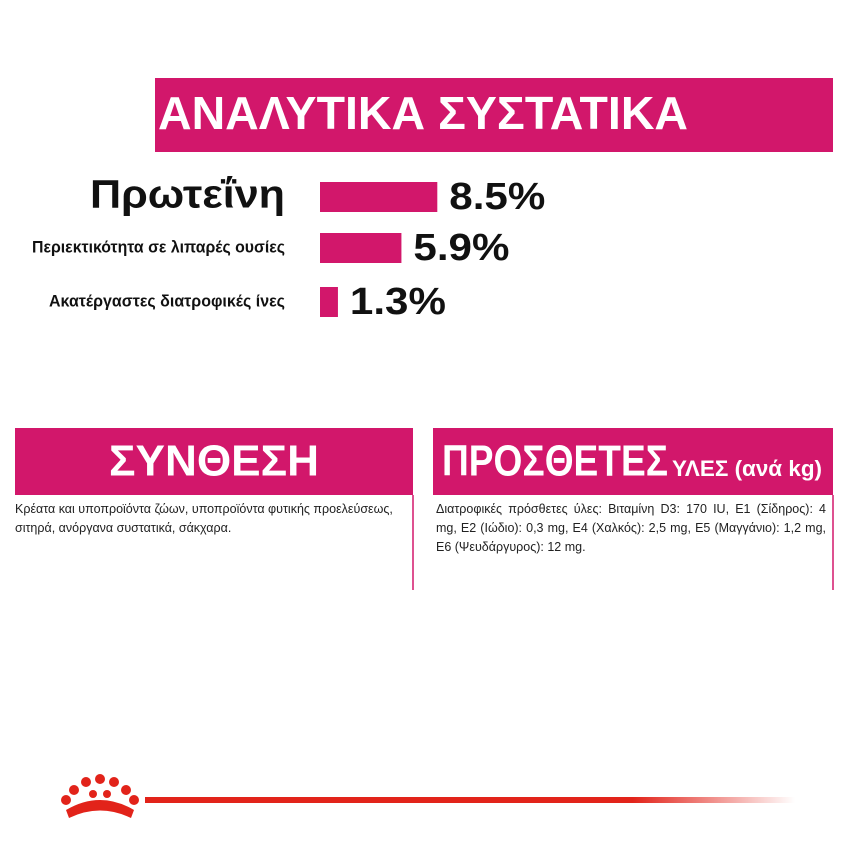 The image size is (850, 850). Describe the element at coordinates (158, 246) in the screenshot. I see `category-label: Περιεκτικότητα σε λιπαρές ουσίες` at that location.